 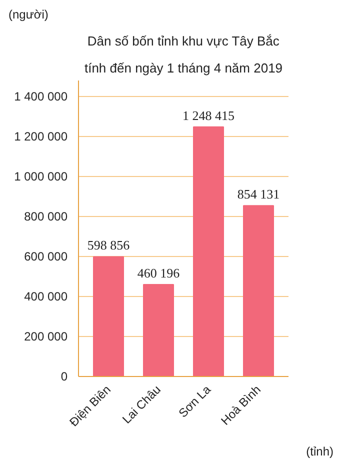 What do you see at coordinates (64, 377) in the screenshot?
I see `y-tick-label: 0` at bounding box center [64, 377].